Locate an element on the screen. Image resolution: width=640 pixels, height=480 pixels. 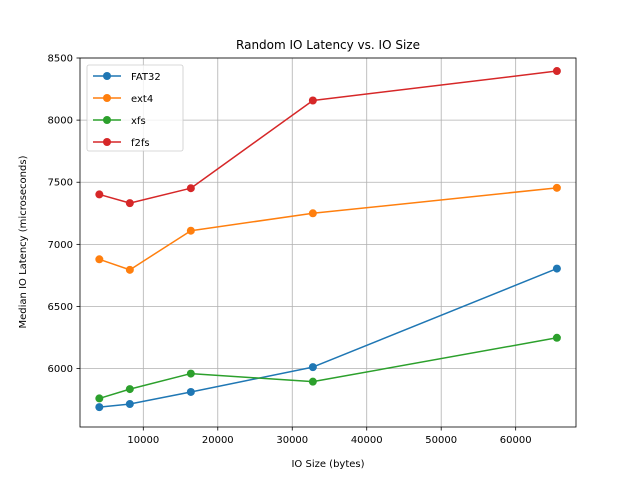
x-tick-label: 60000 is located at coordinates (516, 440).